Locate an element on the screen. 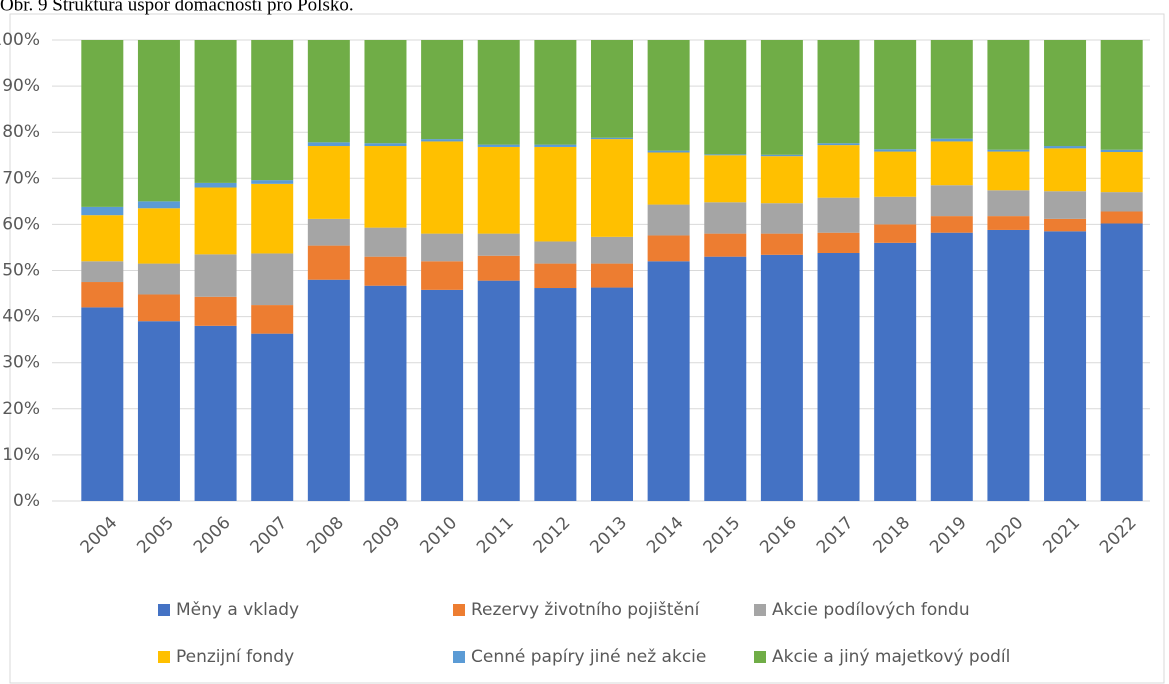 The height and width of the screenshot is (684, 1169). y-tick-label: 90% is located at coordinates (21, 86).